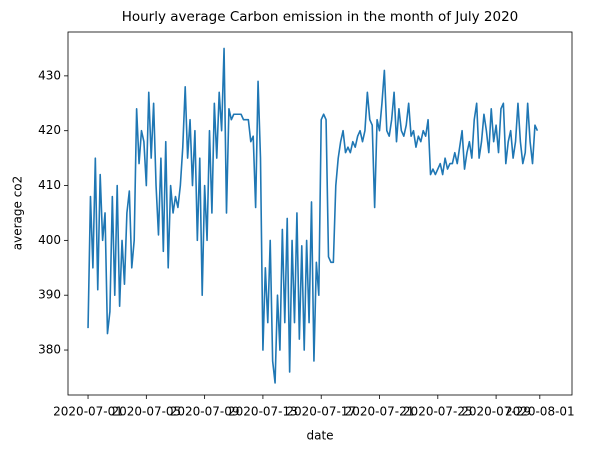 This screenshot has width=590, height=453. Describe the element at coordinates (319, 436) in the screenshot. I see `x-axis-label: date` at that location.